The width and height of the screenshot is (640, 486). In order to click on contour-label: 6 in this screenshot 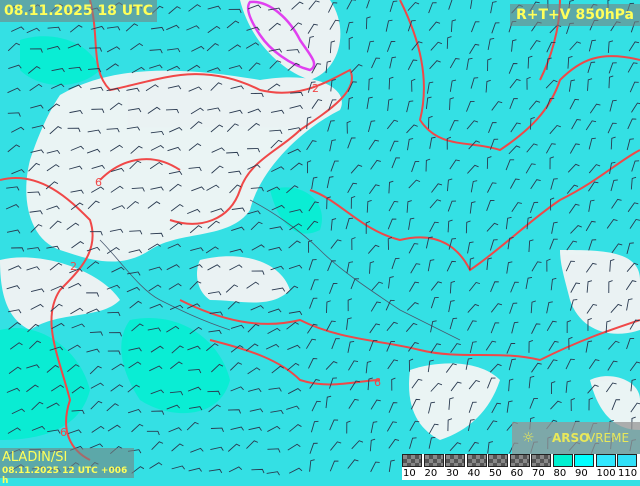, I will do `click(377, 382)`.